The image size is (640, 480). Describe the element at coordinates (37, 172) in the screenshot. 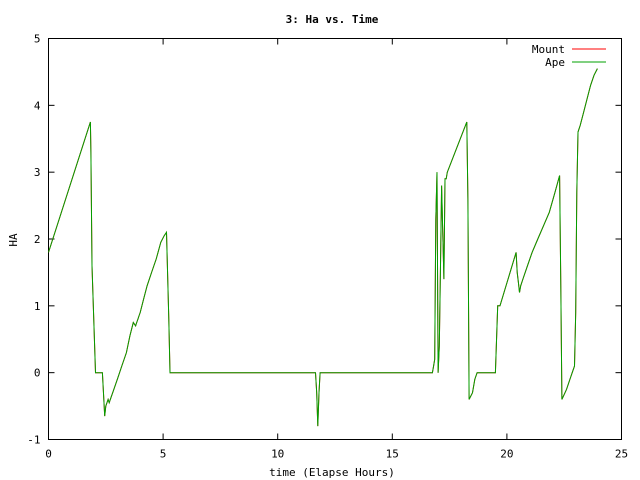

I see `y-tick-label: 3` at that location.